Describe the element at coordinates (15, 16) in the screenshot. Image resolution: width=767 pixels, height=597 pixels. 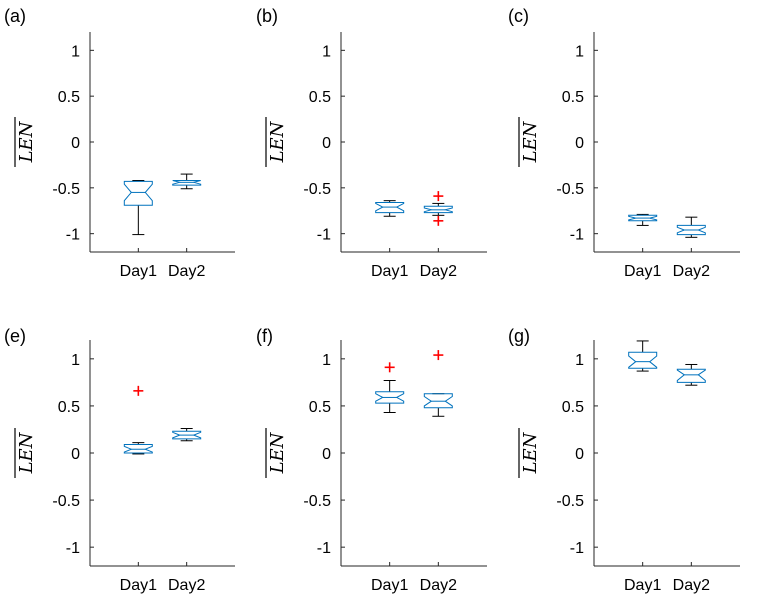
I see `panel-label: (a)` at that location.